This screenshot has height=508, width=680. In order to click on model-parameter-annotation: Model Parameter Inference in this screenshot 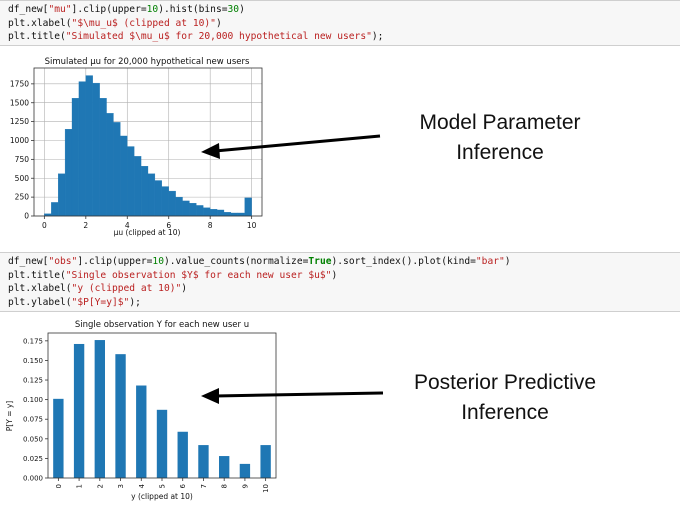, I will do `click(500, 138)`.